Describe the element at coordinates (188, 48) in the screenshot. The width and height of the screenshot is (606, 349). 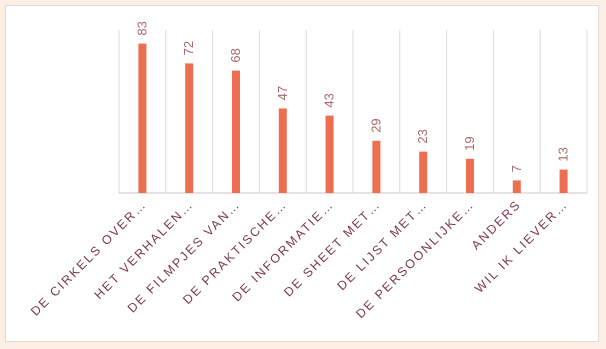
I see `data-label: 72` at that location.